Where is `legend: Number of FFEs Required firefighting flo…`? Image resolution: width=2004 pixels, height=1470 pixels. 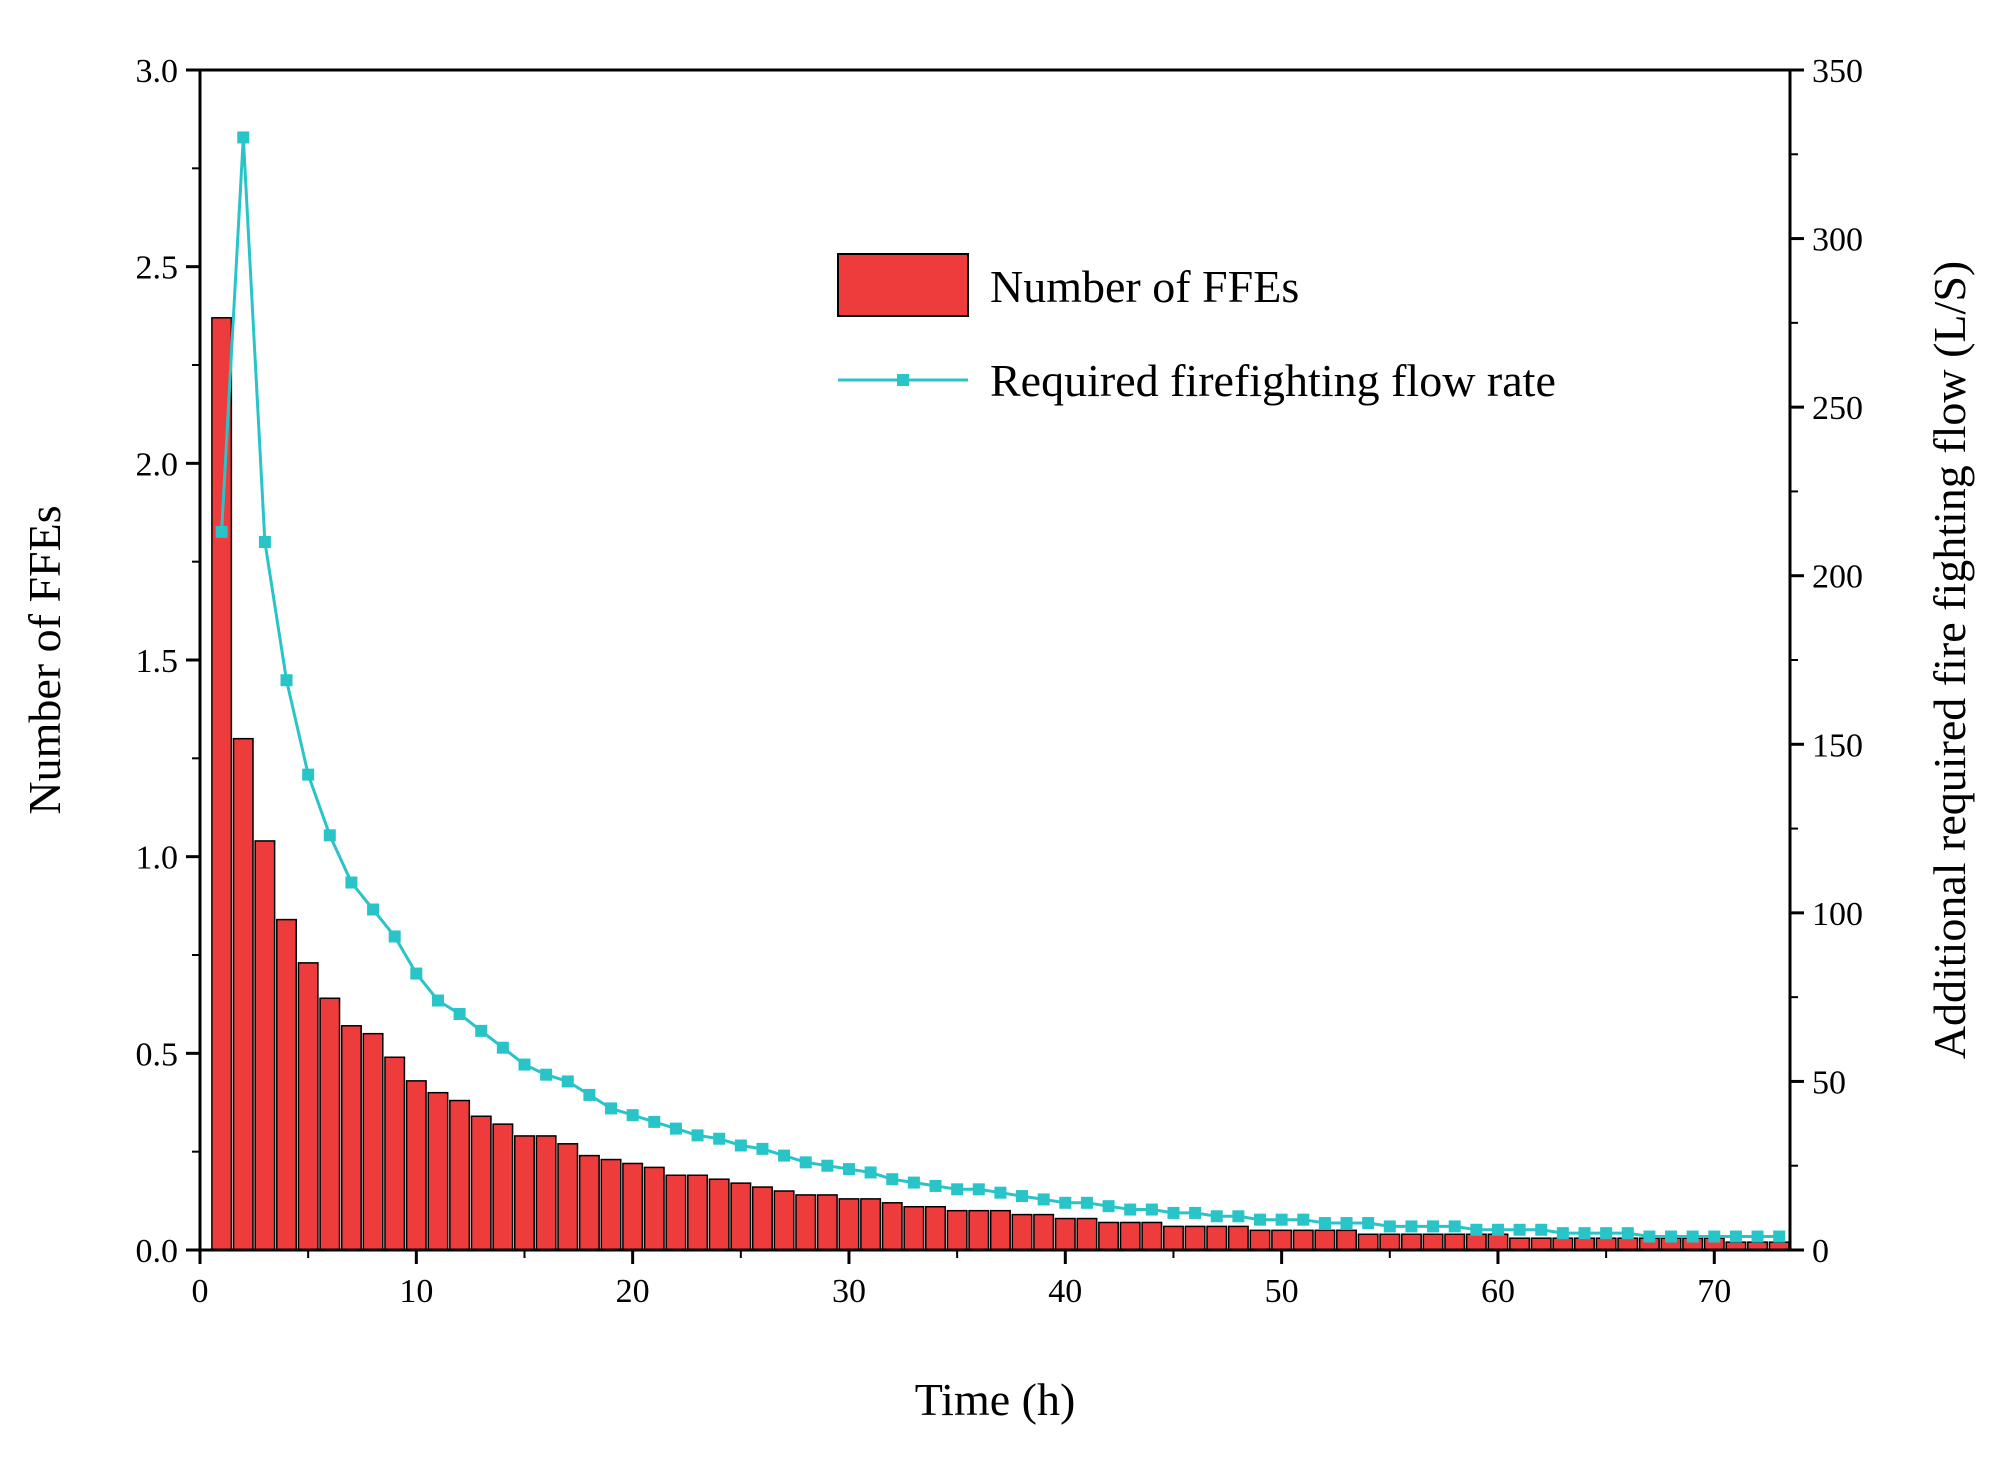
legend: Number of FFEs Required firefighting flo… is located at coordinates (1196, 329).